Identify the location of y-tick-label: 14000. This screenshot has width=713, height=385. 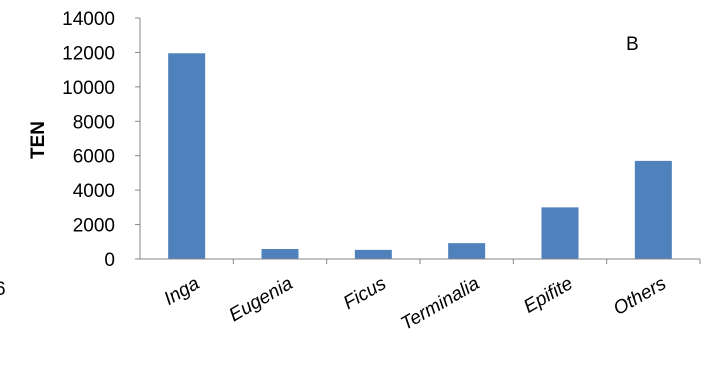
(88, 19).